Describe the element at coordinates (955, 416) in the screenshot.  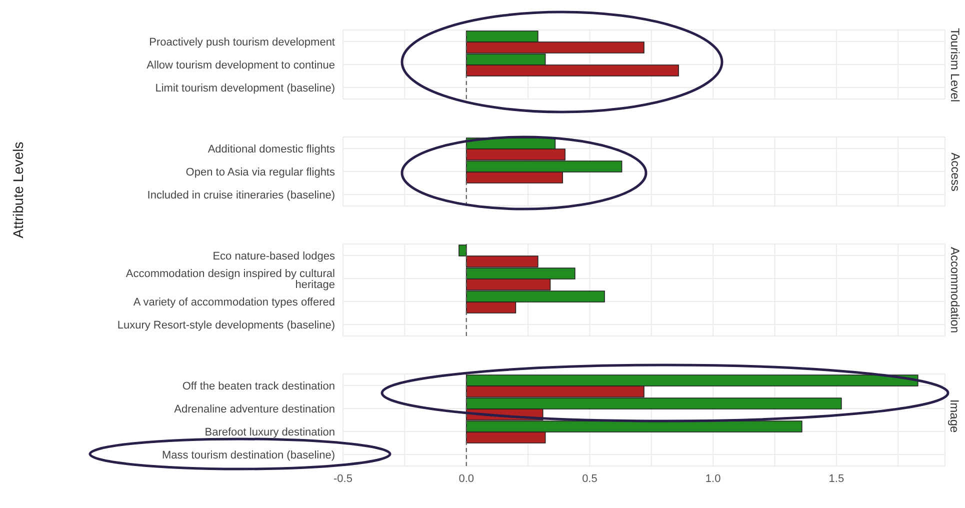
I see `text: Image` at that location.